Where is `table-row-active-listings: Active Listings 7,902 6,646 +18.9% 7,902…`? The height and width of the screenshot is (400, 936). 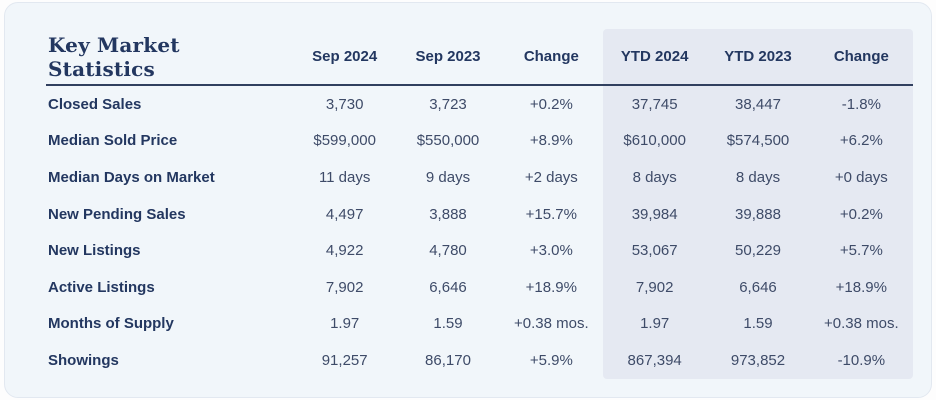
table-row-active-listings: Active Listings 7,902 6,646 +18.9% 7,902… is located at coordinates (479, 287).